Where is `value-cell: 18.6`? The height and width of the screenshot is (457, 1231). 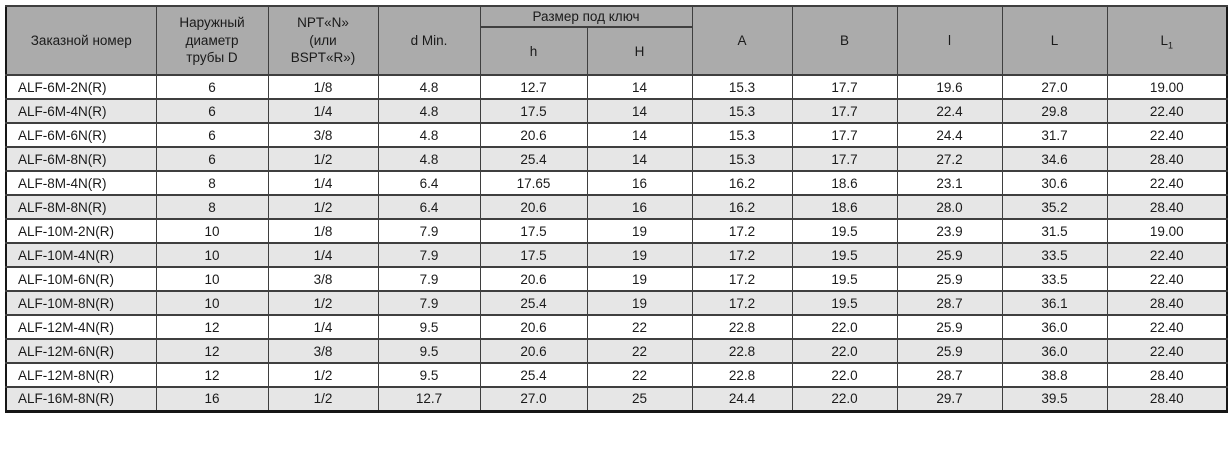 value-cell: 18.6 is located at coordinates (844, 183).